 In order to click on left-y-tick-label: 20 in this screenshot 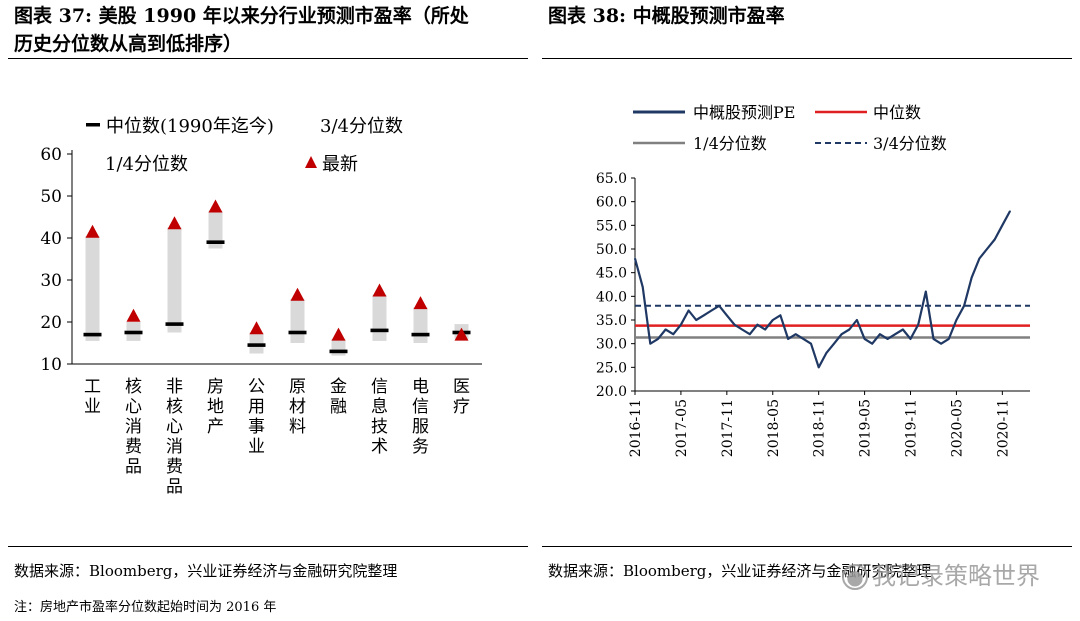, I will do `click(51, 323)`.